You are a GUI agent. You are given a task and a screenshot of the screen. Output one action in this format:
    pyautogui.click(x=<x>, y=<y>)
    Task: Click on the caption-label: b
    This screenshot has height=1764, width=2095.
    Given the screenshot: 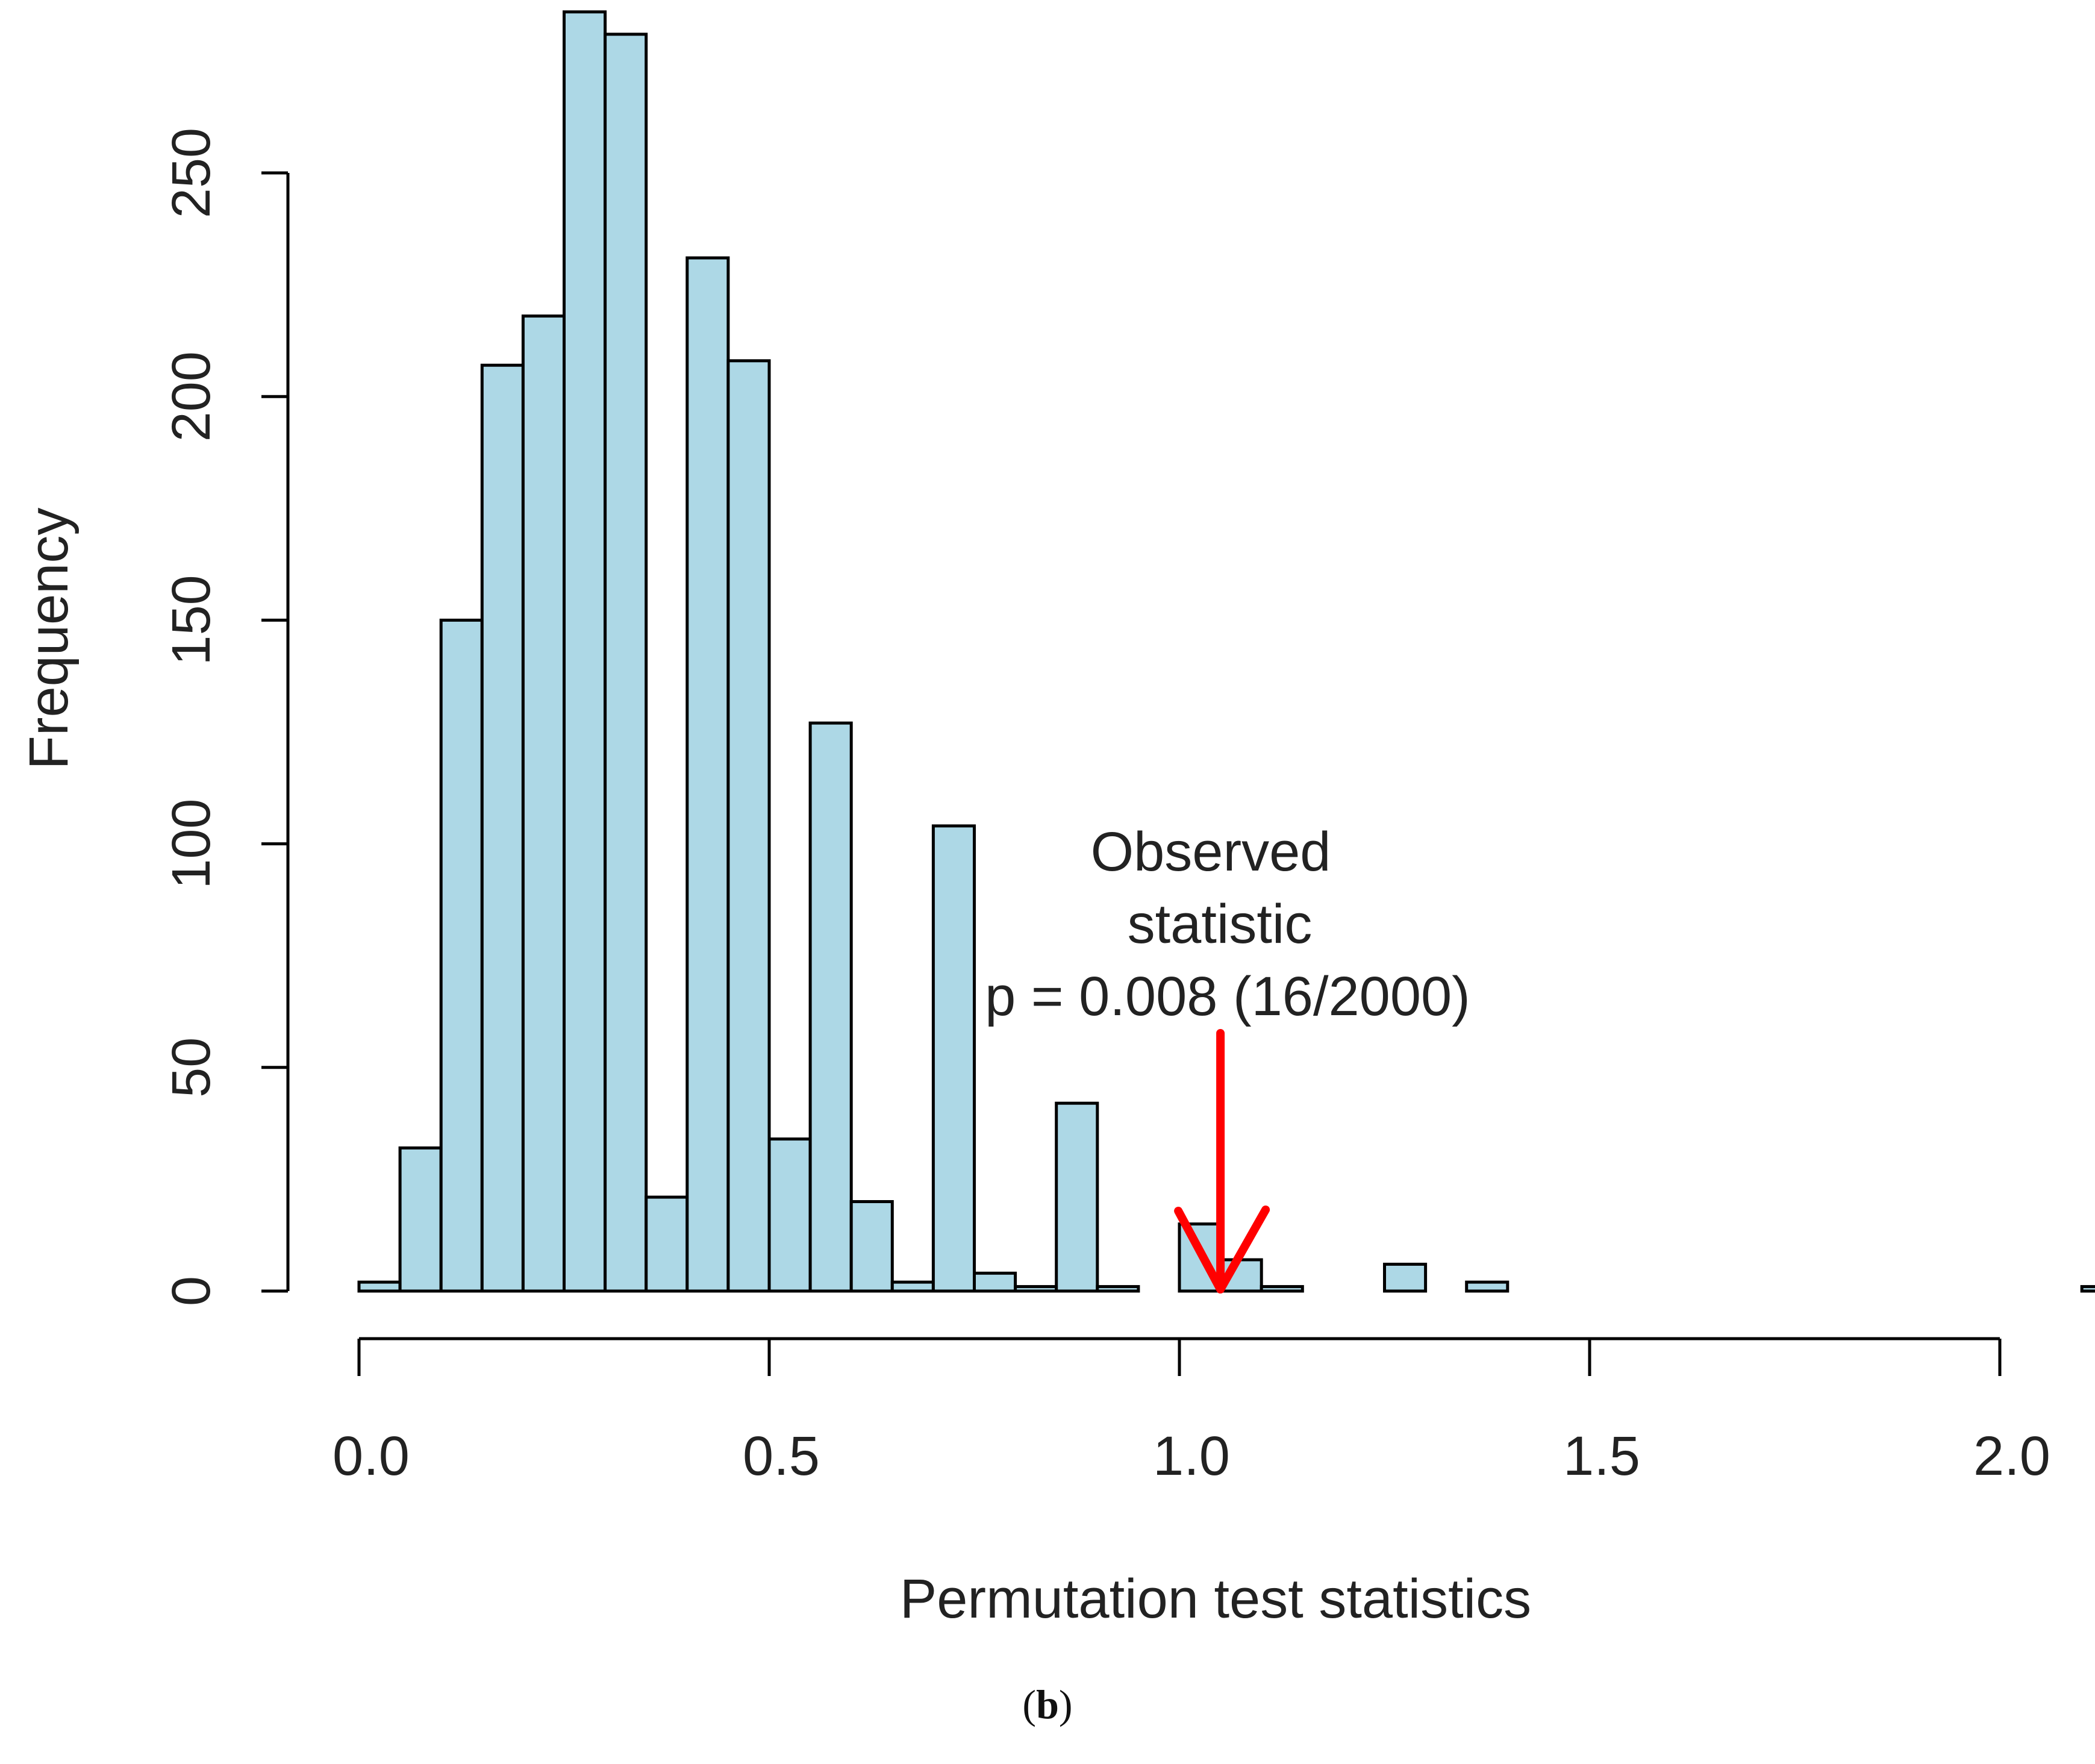 What is the action you would take?
    pyautogui.click(x=1047, y=1704)
    